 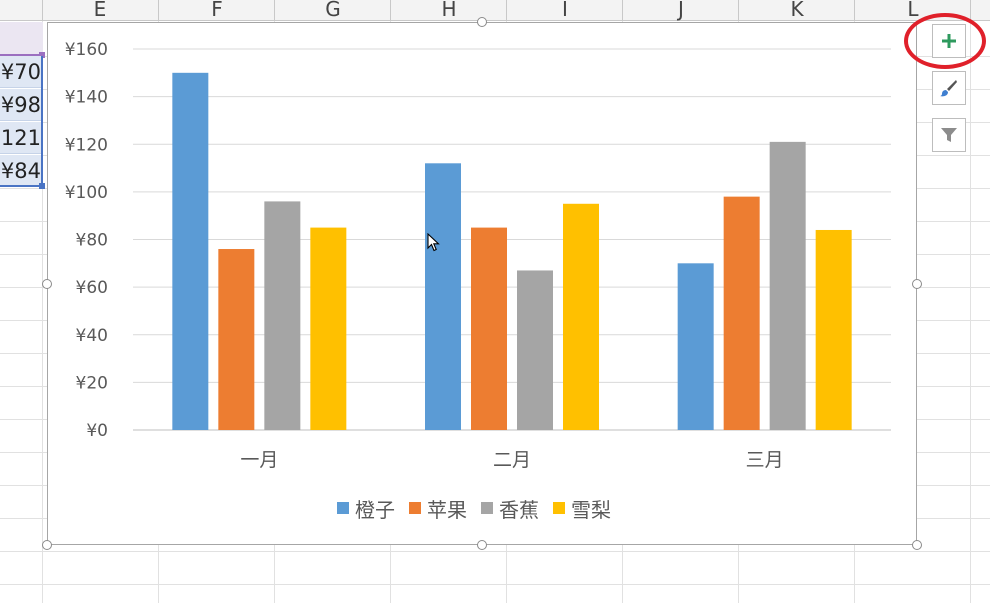 What do you see at coordinates (917, 284) in the screenshot?
I see `resize-handle-right` at bounding box center [917, 284].